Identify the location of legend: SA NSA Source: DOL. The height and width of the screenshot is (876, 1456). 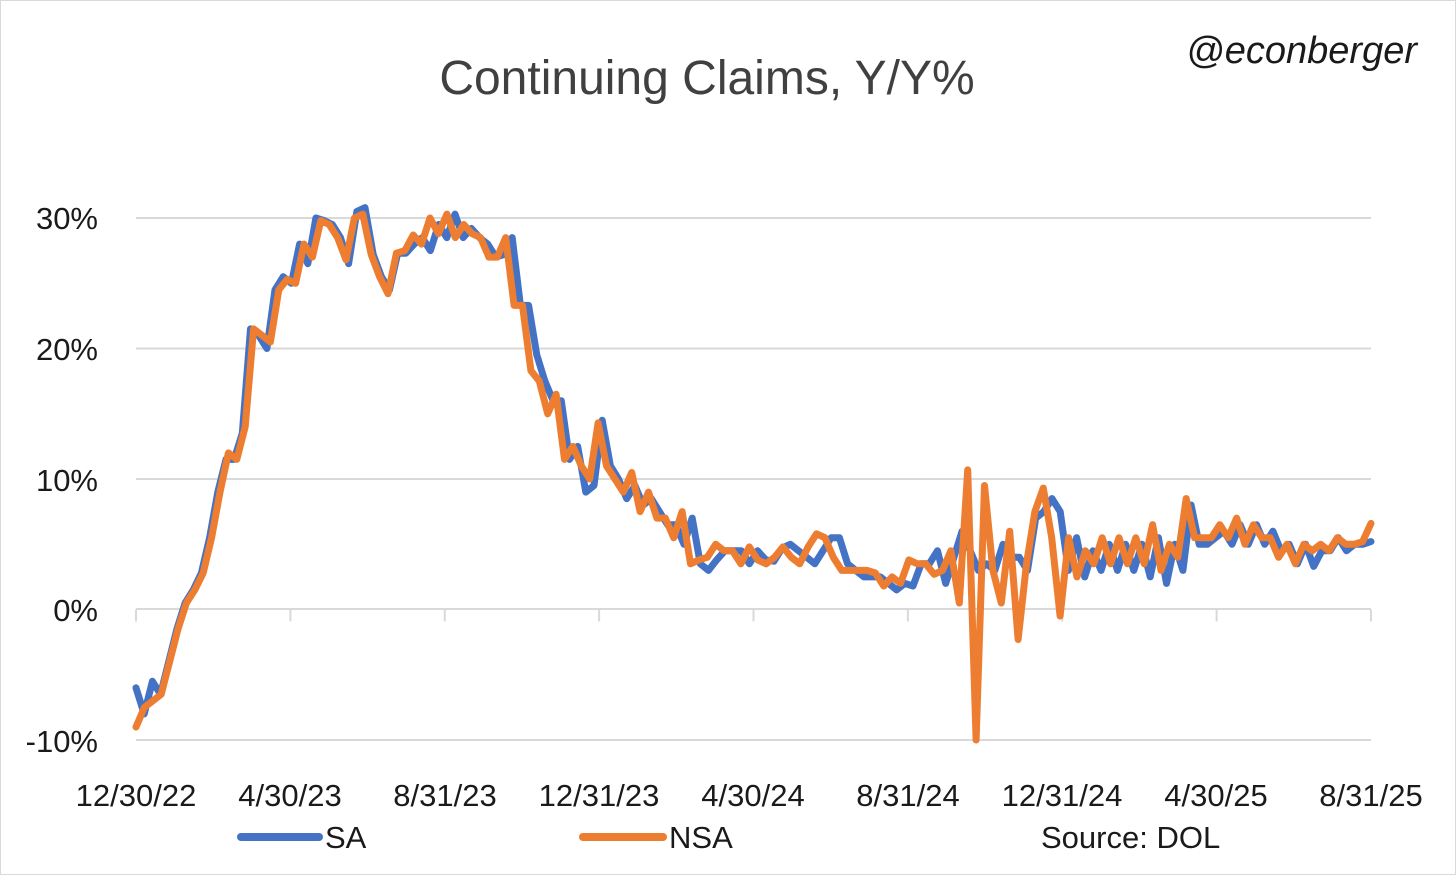
(728, 837).